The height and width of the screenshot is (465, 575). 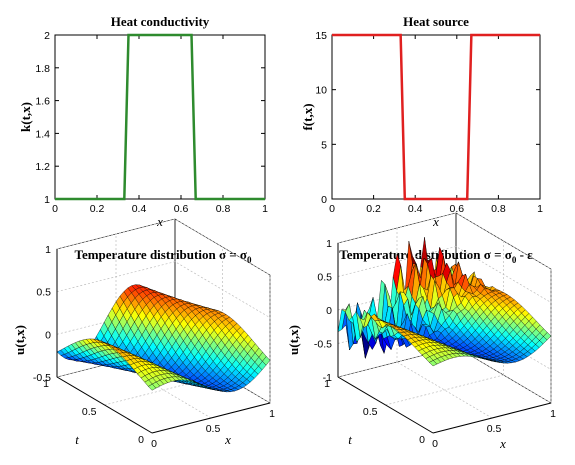 What do you see at coordinates (25, 117) in the screenshot?
I see `y-axis-label: k(t,x)` at bounding box center [25, 117].